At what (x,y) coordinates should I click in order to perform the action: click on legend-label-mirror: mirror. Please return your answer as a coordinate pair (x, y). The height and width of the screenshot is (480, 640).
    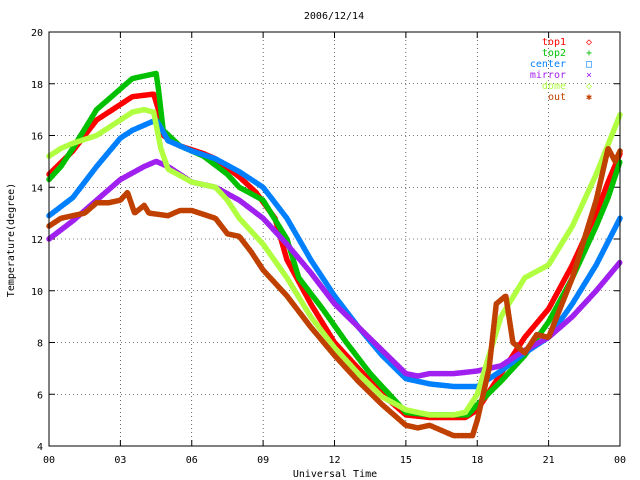
    Looking at the image, I should click on (548, 75).